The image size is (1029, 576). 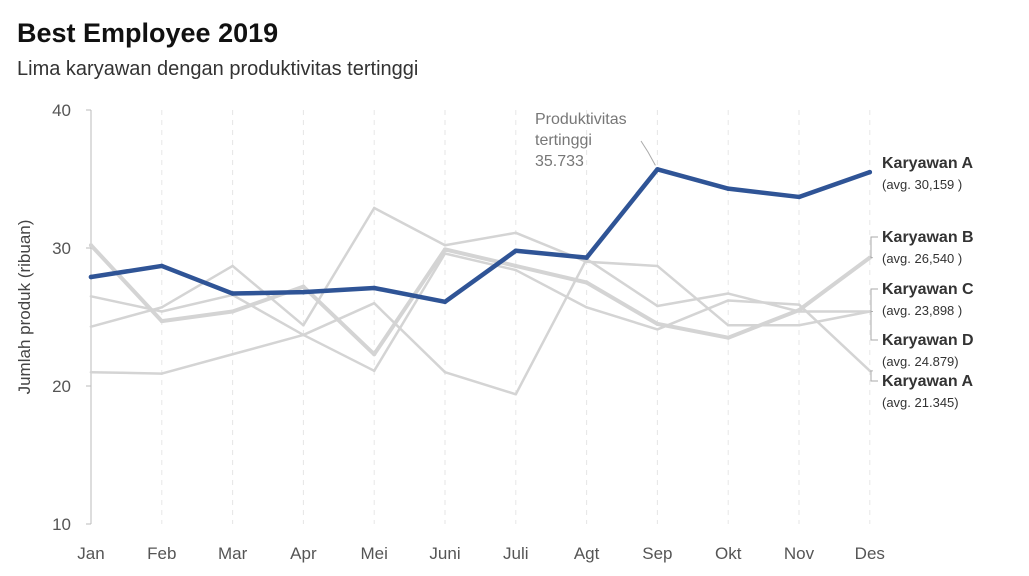 What do you see at coordinates (799, 553) in the screenshot?
I see `x-tick-label: Nov` at bounding box center [799, 553].